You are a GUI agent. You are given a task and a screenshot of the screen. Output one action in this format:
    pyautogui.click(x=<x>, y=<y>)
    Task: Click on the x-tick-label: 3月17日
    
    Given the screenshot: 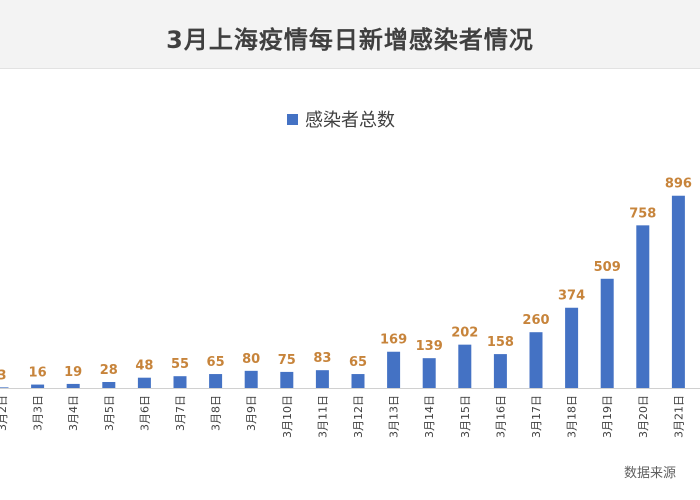 What is the action you would take?
    pyautogui.click(x=536, y=416)
    